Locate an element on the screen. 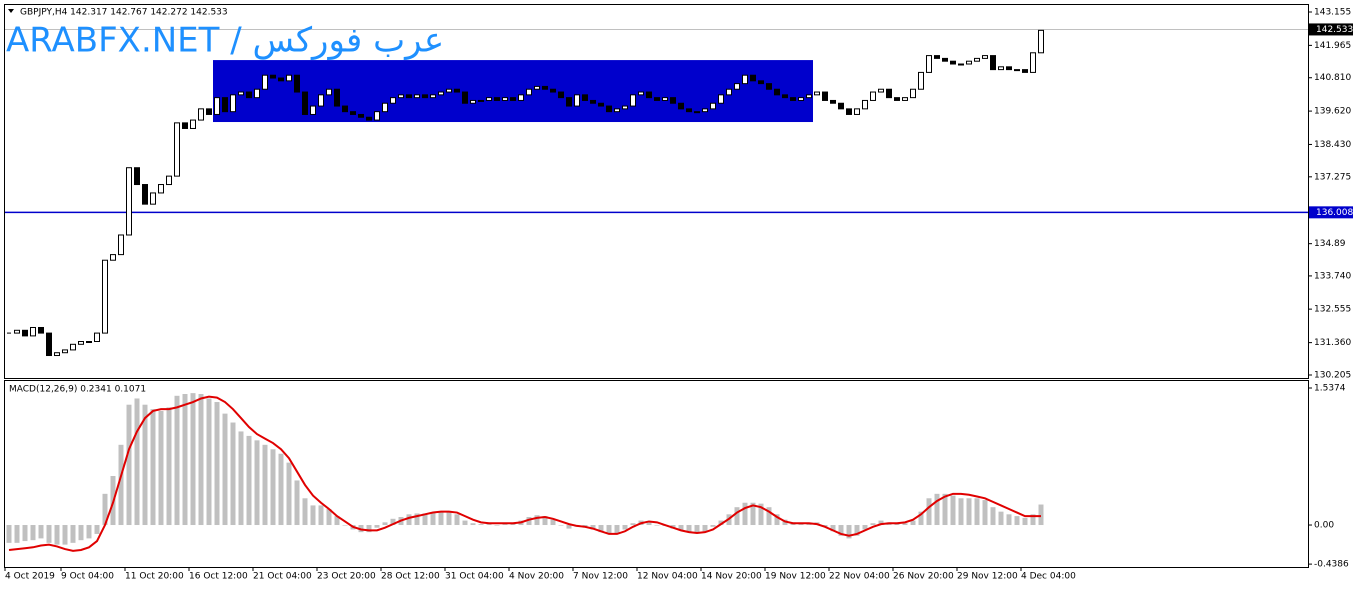 This screenshot has width=1360, height=589. y-tick-label: 134.89 is located at coordinates (1330, 244).